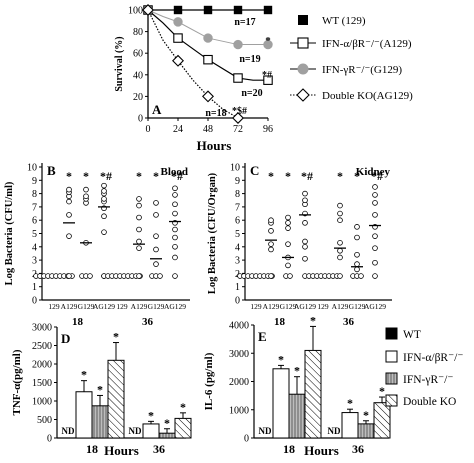  What do you see at coordinates (32, 168) in the screenshot?
I see `panel-b-y-tick-label: 10` at bounding box center [32, 168].